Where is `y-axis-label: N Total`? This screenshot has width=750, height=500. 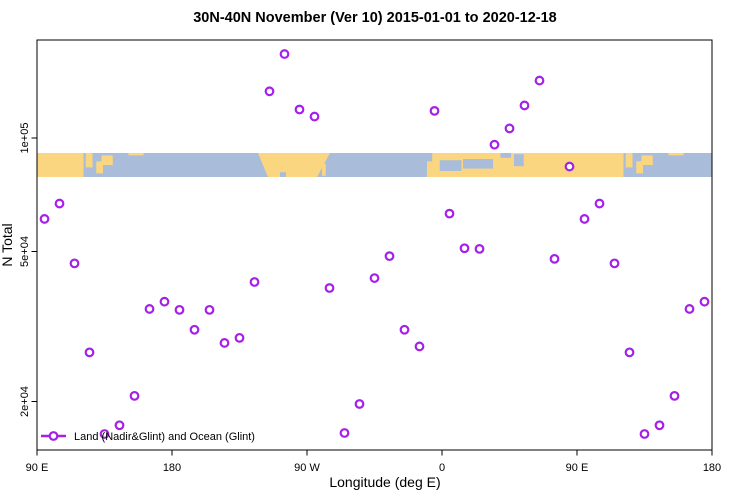 y-axis-label: N Total is located at coordinates (7, 244).